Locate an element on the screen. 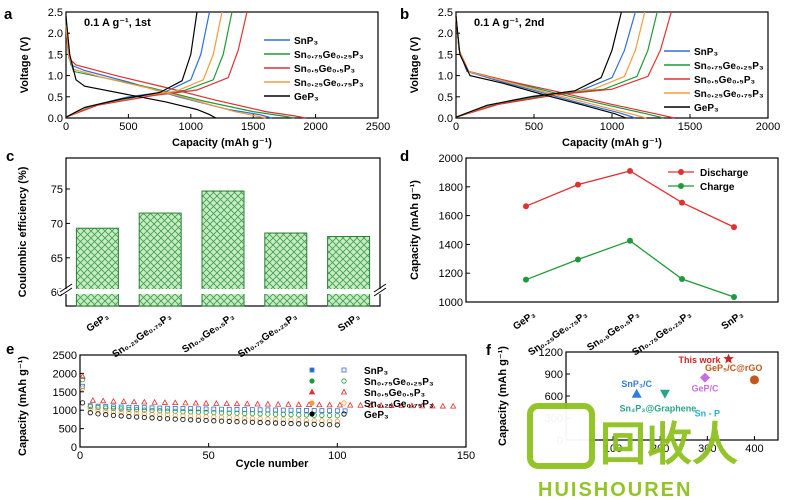  axis-ticks-a: 0 500 1000 1500 2000 2500 0.0 0.5 1.0 1.5 2.0 2.5 is located at coordinates (219, 70).